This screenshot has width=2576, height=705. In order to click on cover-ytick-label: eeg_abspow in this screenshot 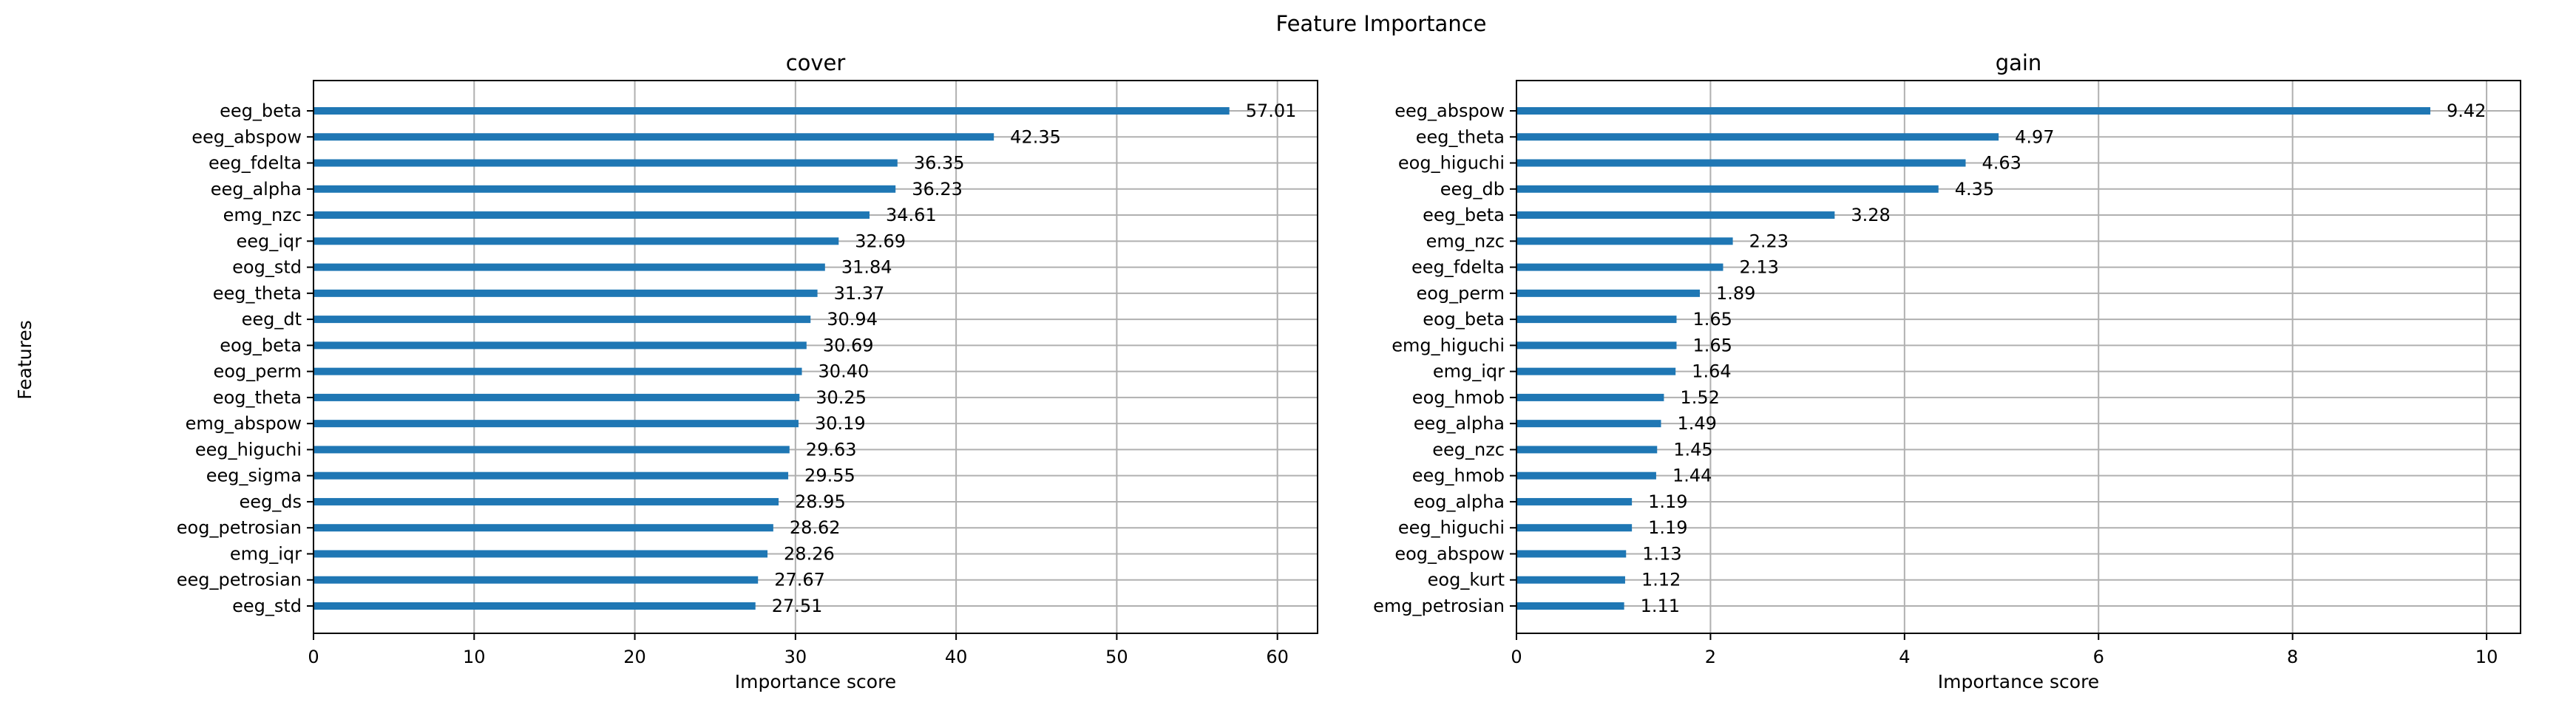, I will do `click(246, 136)`.